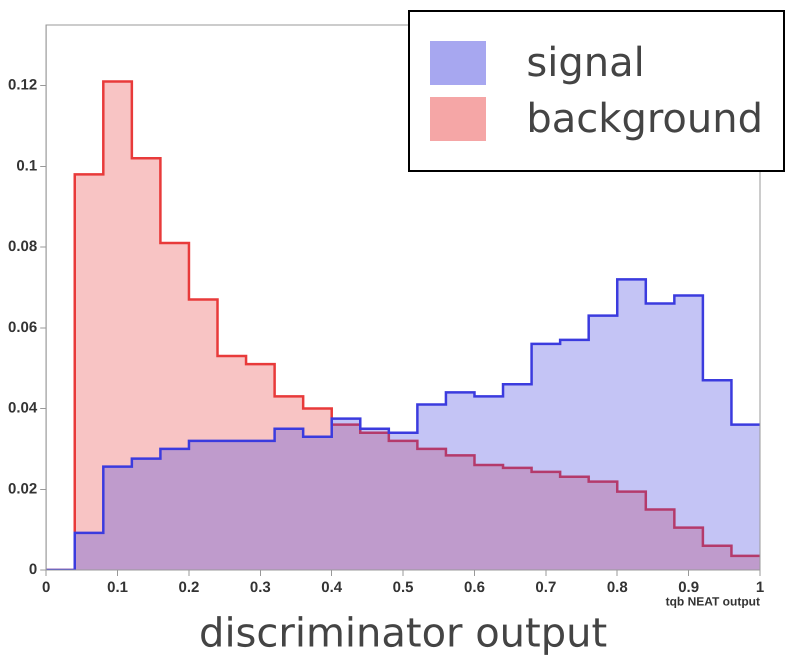 This screenshot has width=785, height=660. What do you see at coordinates (23, 327) in the screenshot?
I see `y-tick-label: 0.06` at bounding box center [23, 327].